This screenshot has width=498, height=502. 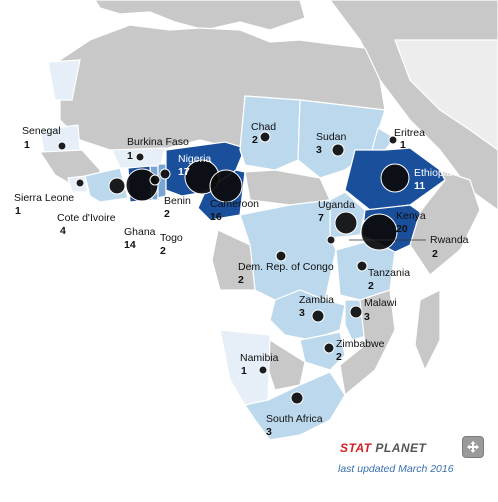 What do you see at coordinates (331, 137) in the screenshot?
I see `label-sudan: Sudan` at bounding box center [331, 137].